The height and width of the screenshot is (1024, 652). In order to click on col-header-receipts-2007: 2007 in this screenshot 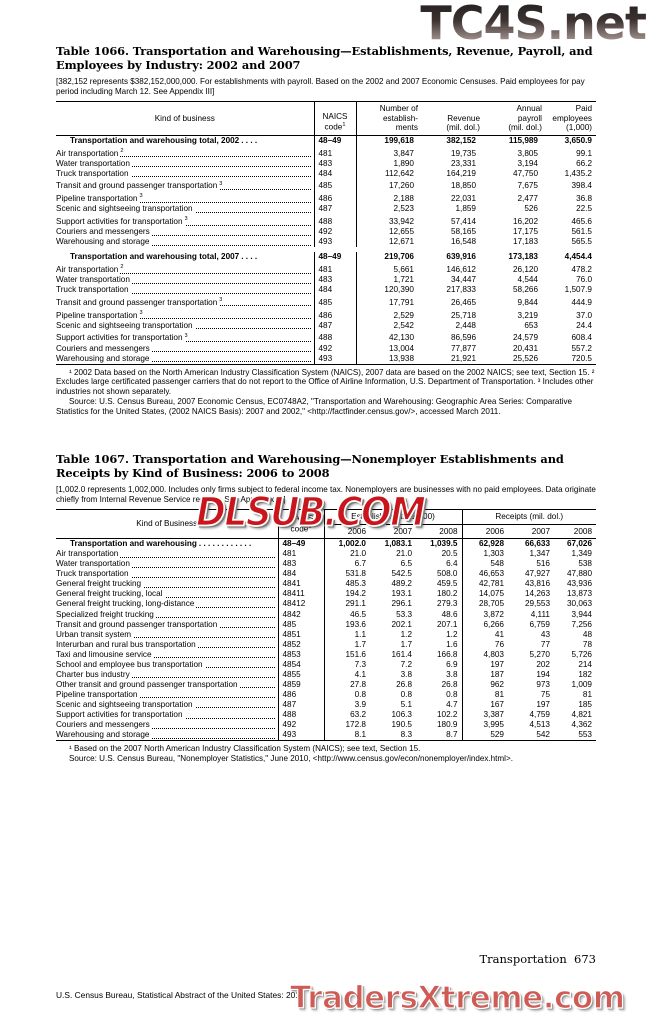, I will do `click(540, 531)`.